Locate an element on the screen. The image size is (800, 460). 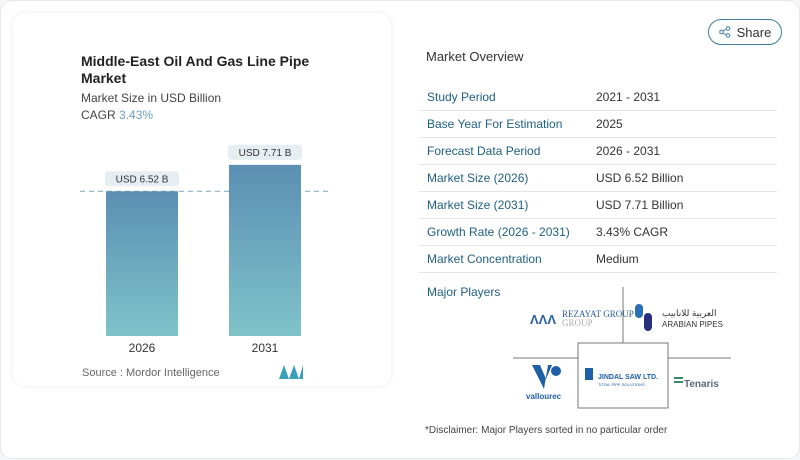
svg-text: العربية للانابيب is located at coordinates (689, 313).